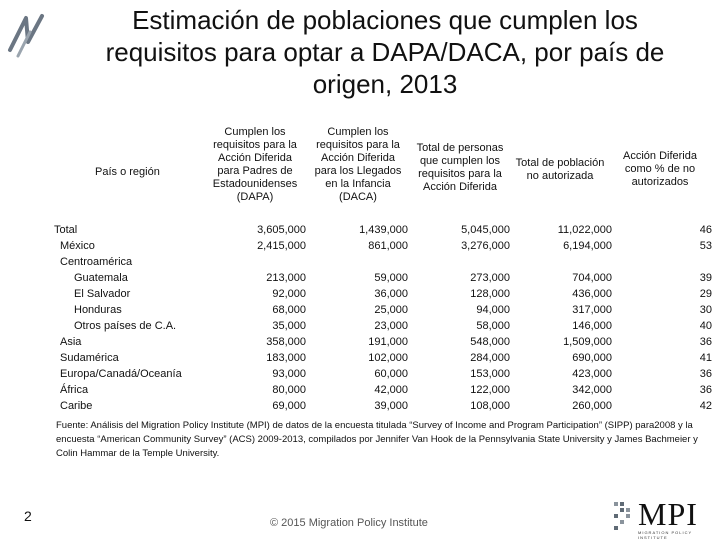 This screenshot has width=720, height=540. I want to click on table-cell: 53, so click(705, 246).